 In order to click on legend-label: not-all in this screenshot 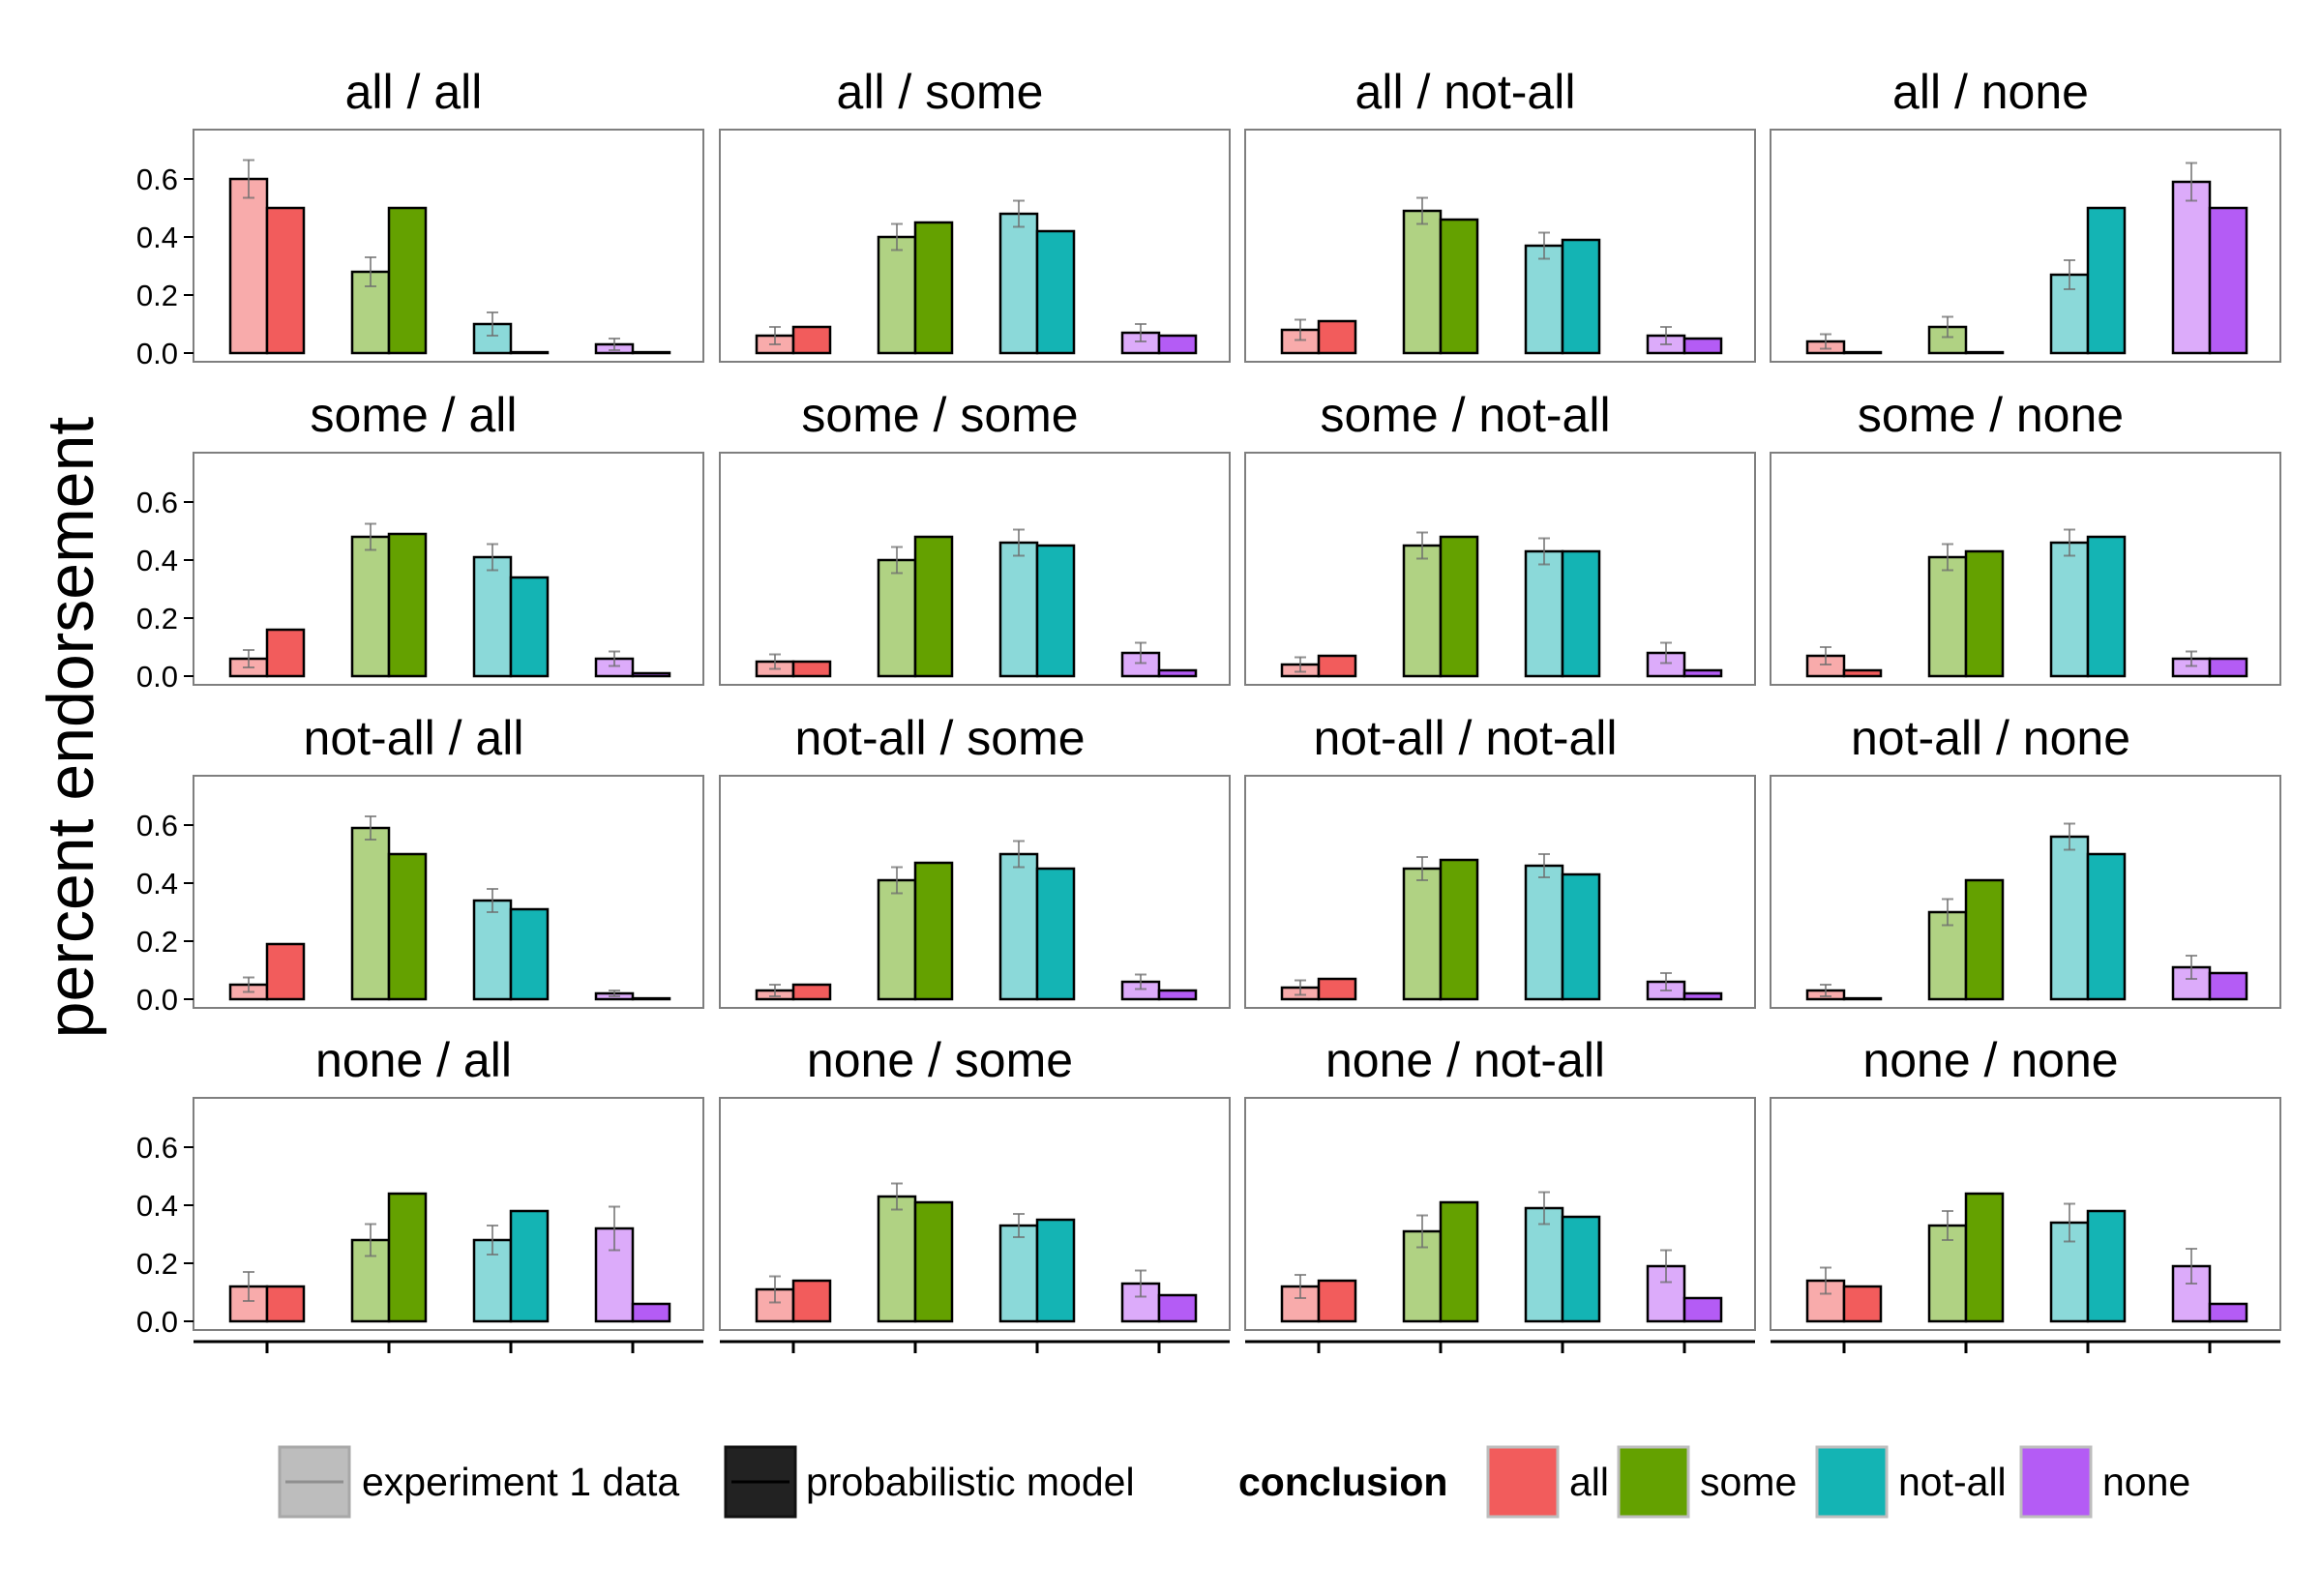, I will do `click(1952, 1482)`.